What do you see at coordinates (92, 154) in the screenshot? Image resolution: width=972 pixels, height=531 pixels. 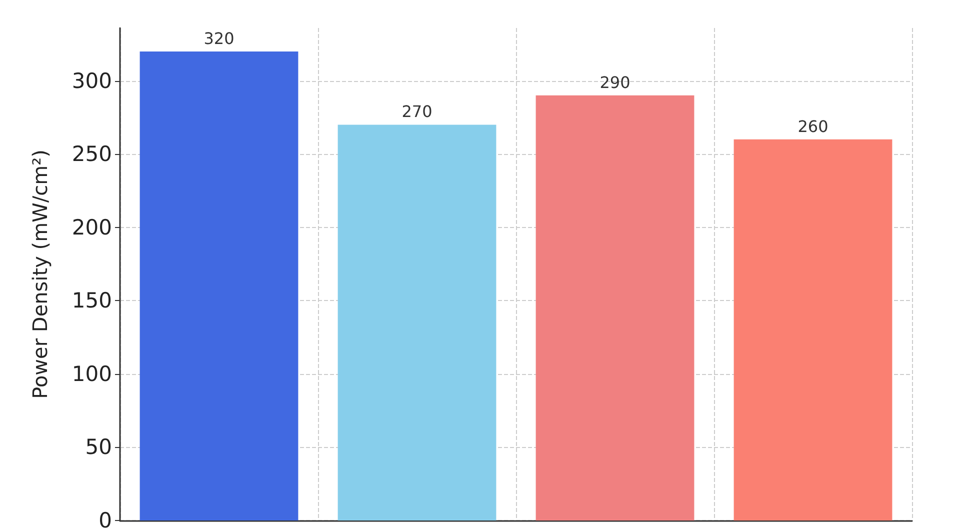 I see `y-tick-label: 250` at bounding box center [92, 154].